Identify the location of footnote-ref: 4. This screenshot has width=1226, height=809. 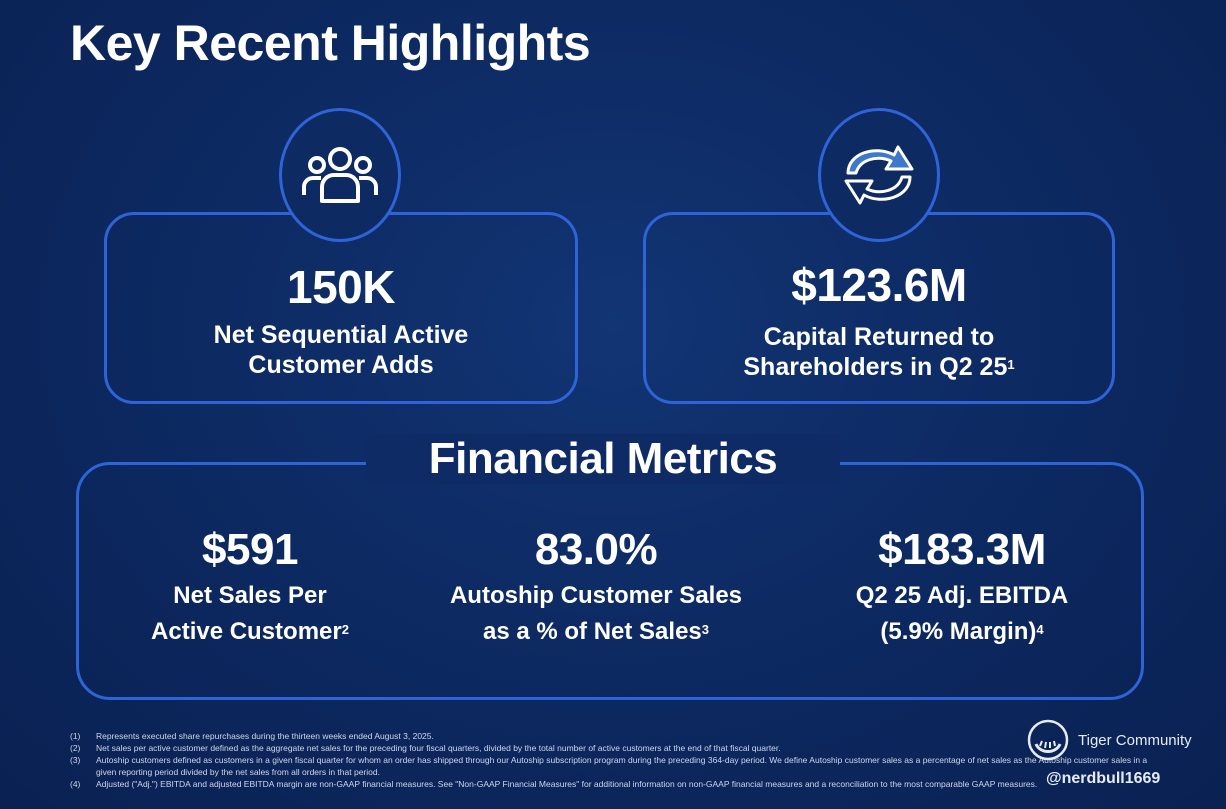
(1040, 629).